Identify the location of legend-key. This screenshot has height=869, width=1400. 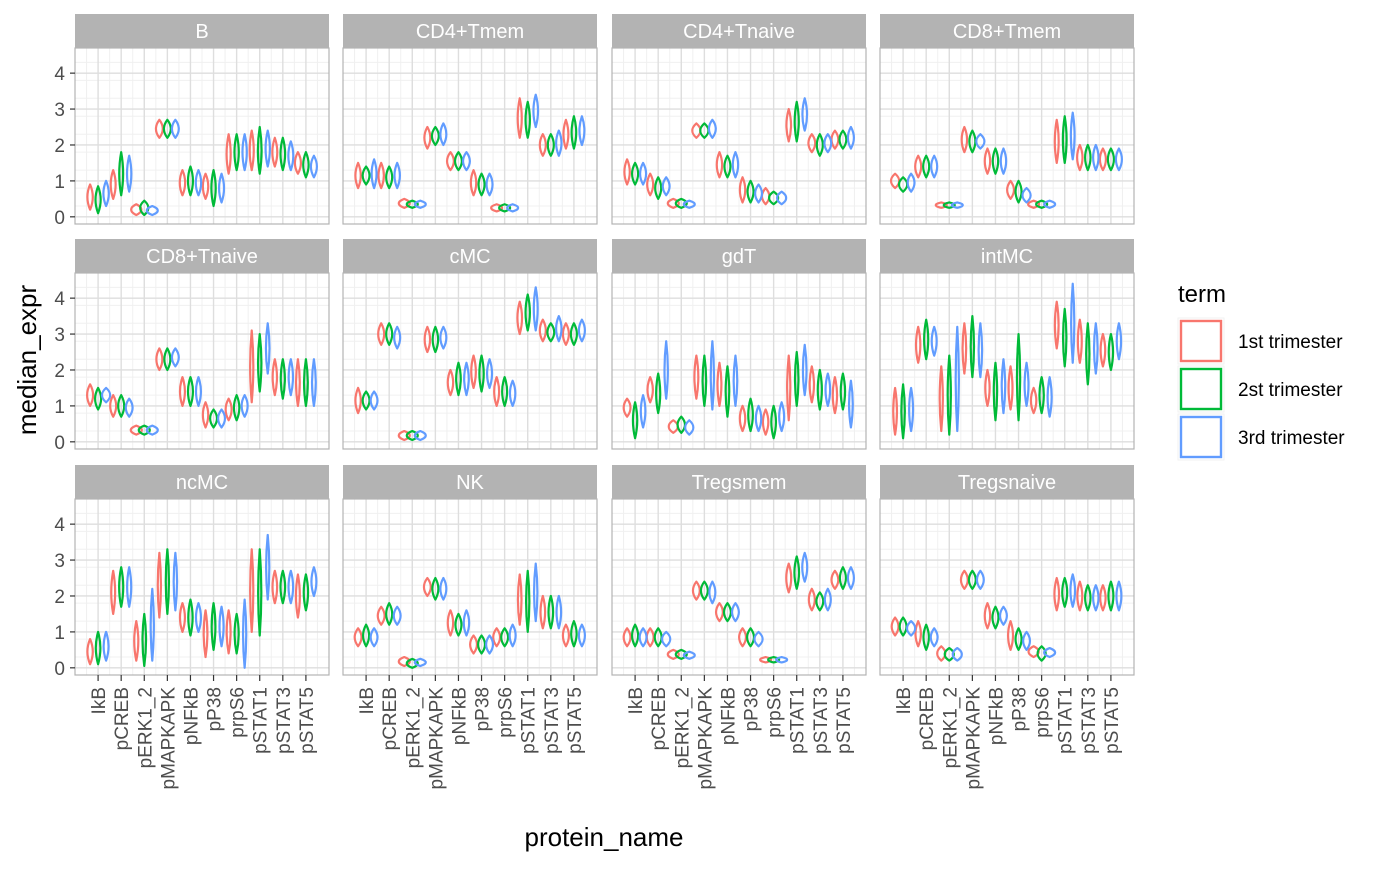
(1201, 437).